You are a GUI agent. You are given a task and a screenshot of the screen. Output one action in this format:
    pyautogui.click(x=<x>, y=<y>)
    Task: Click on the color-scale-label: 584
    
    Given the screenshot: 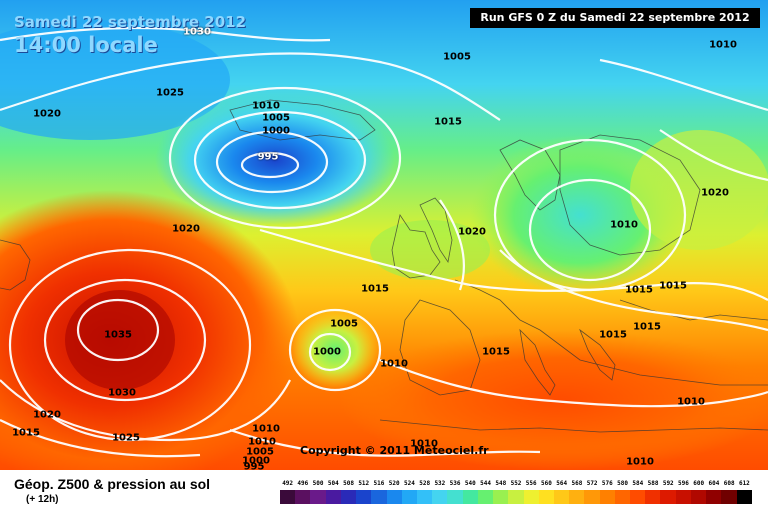 What is the action you would take?
    pyautogui.click(x=638, y=483)
    